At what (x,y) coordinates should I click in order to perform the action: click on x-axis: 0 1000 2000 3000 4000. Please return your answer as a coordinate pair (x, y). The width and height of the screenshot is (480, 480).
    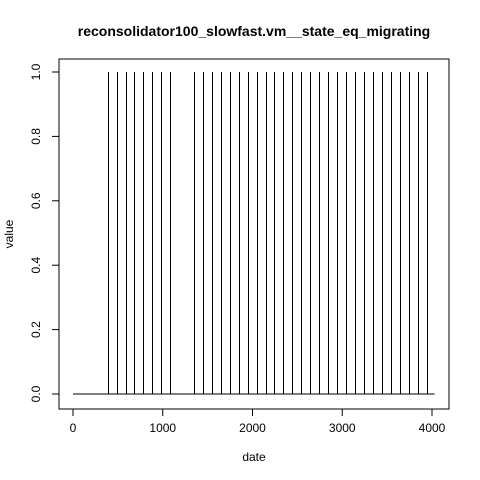
    Looking at the image, I should click on (258, 421).